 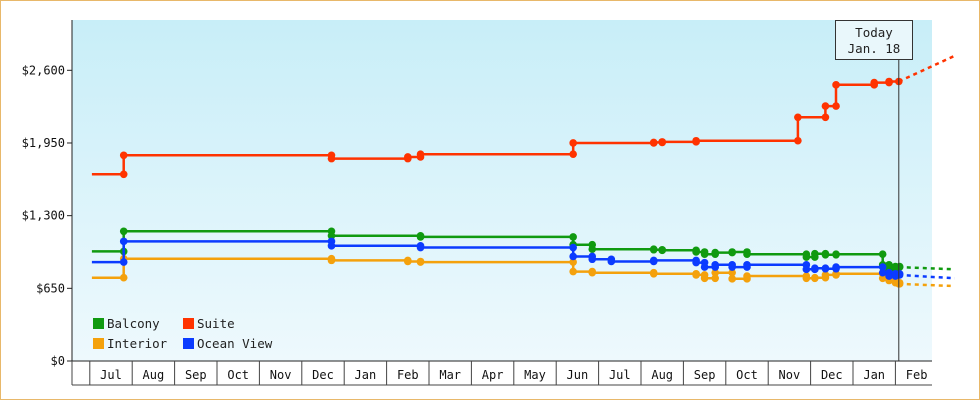 I want to click on legend-item-suite: Suite, so click(x=209, y=323).